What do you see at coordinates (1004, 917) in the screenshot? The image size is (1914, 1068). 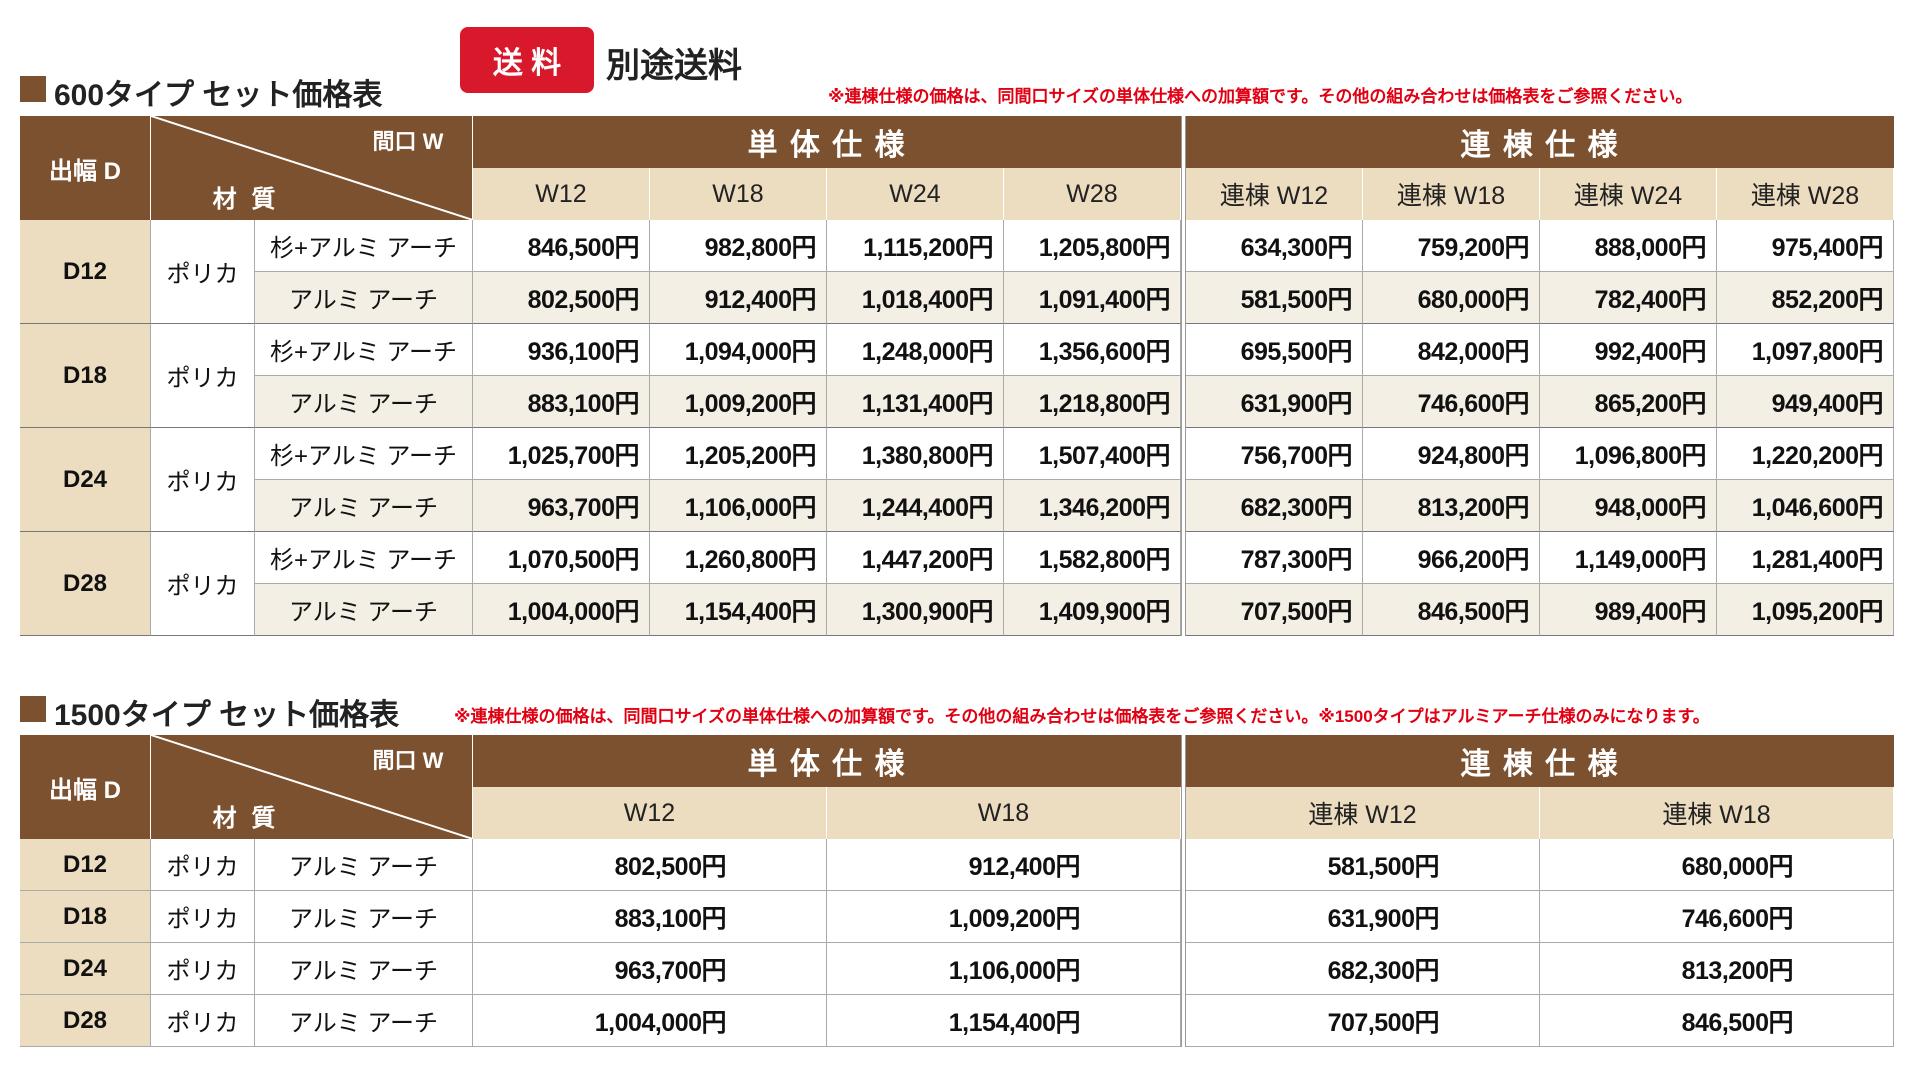 I see `price-cell: 1,009,200円` at bounding box center [1004, 917].